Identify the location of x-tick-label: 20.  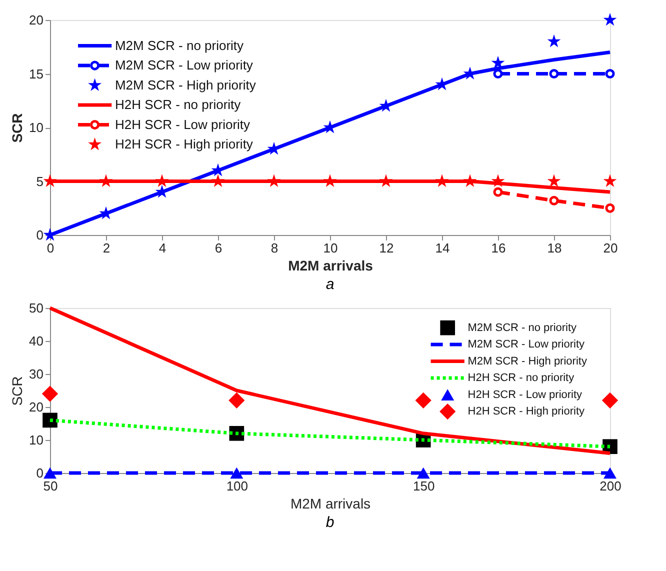
(610, 248).